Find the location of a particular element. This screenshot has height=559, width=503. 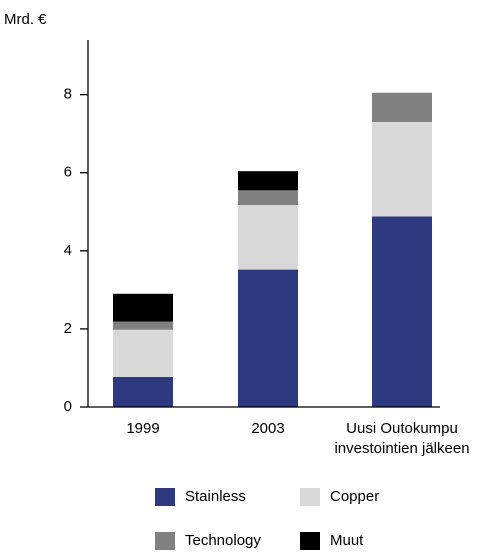

legend-label: Copper is located at coordinates (354, 496).